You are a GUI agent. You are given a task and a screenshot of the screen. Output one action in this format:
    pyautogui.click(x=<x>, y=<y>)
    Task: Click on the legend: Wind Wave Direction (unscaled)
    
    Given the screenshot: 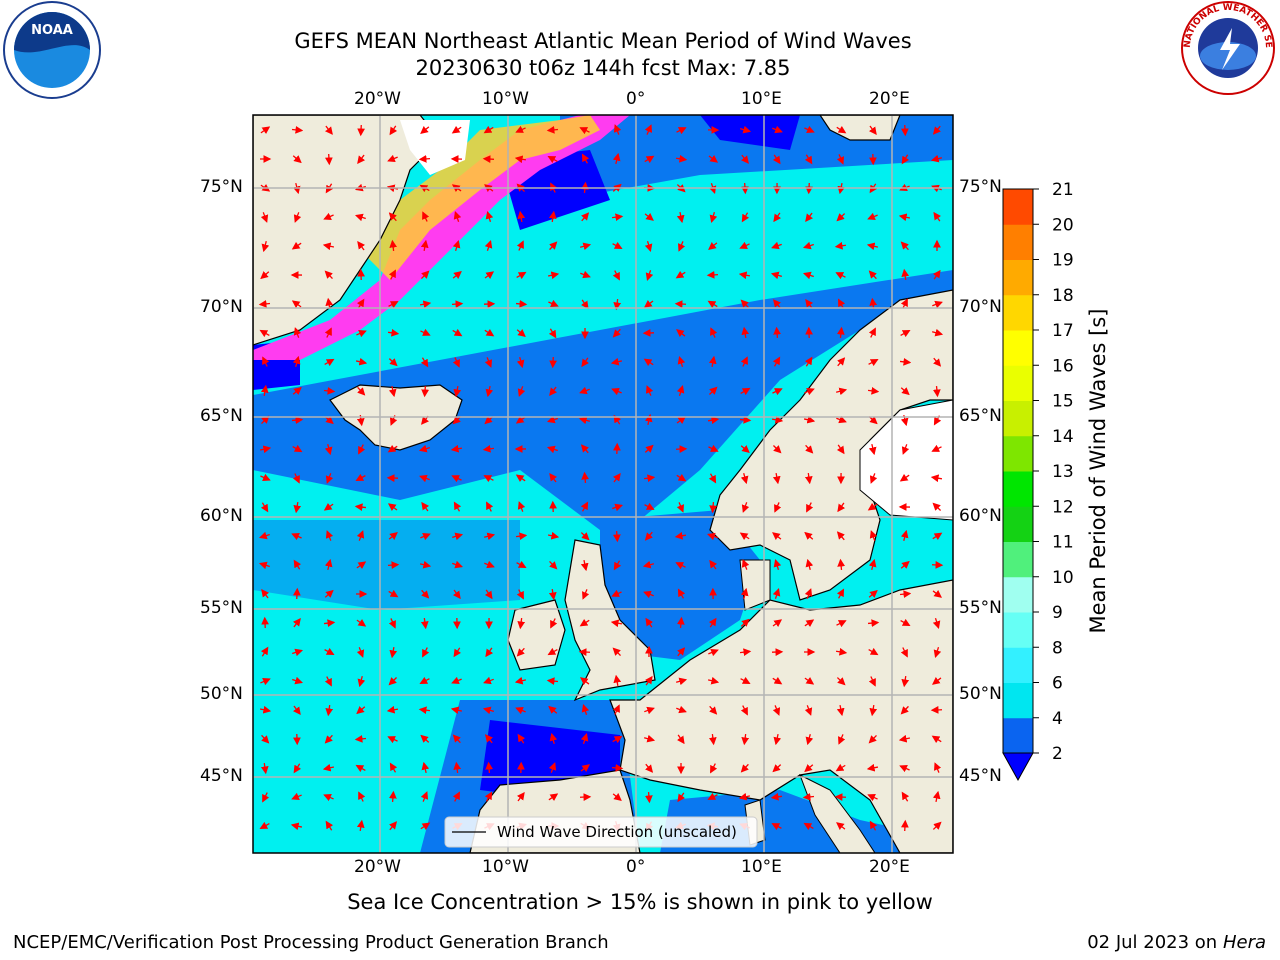 What is the action you would take?
    pyautogui.click(x=601, y=832)
    